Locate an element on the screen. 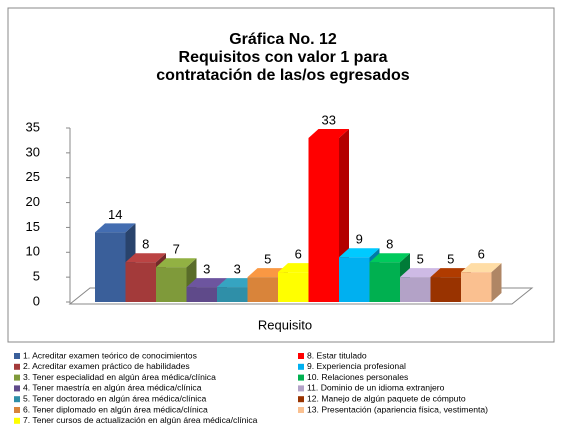 The image size is (564, 447). y-tick-label: 5 is located at coordinates (36, 276).